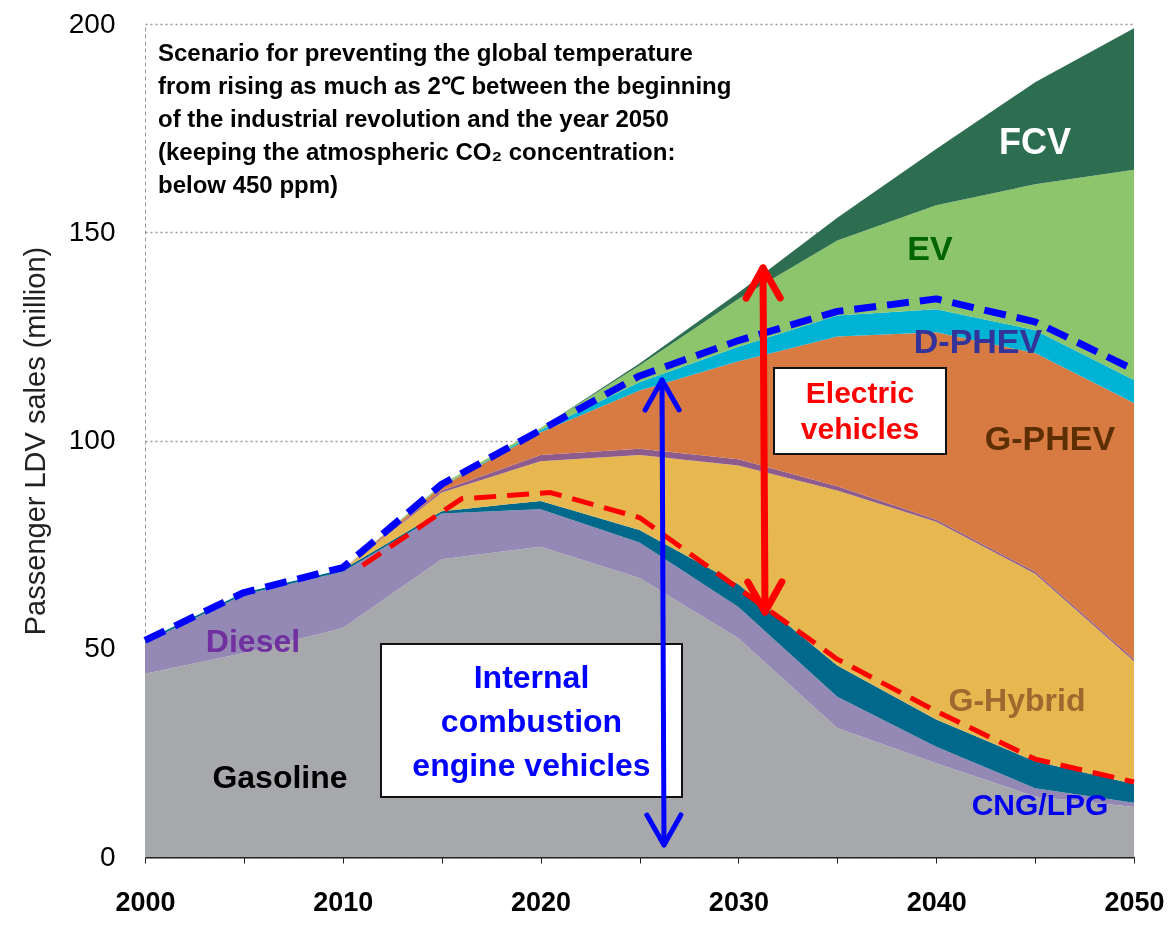 Image resolution: width=1176 pixels, height=947 pixels. I want to click on text-box: Electric vehicles, so click(860, 411).